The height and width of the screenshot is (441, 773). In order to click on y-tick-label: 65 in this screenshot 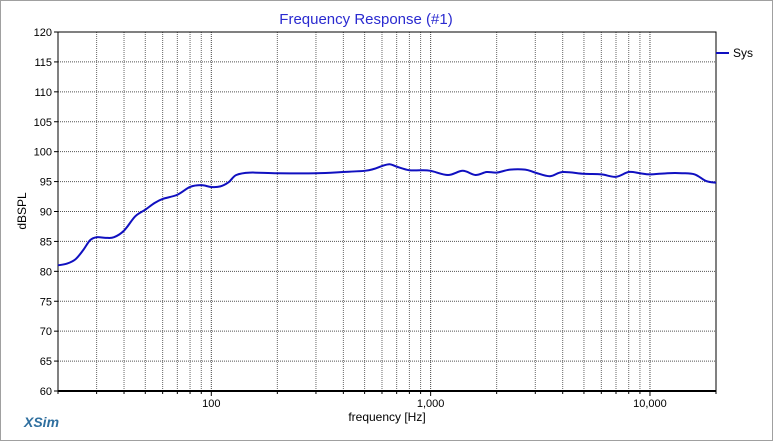, I will do `click(46, 362)`.